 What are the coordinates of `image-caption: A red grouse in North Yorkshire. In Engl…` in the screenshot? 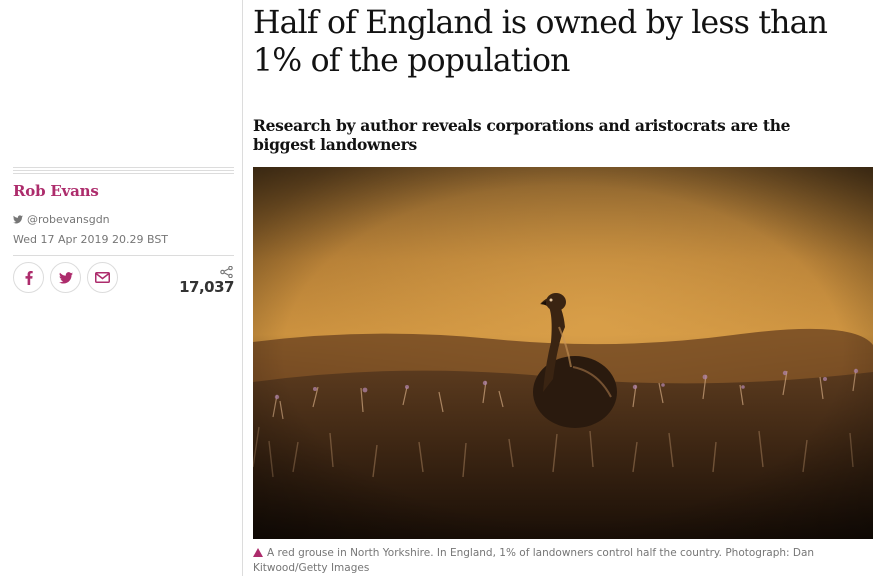 It's located at (553, 561).